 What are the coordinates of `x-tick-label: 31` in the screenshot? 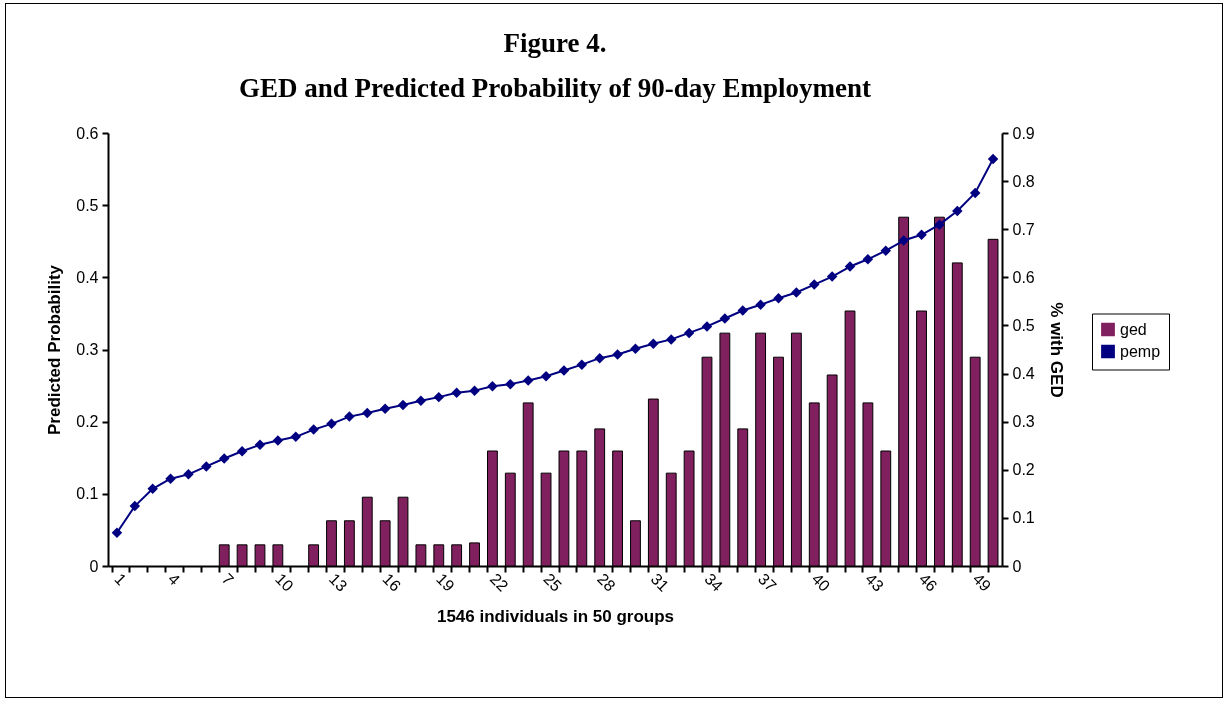 It's located at (660, 582).